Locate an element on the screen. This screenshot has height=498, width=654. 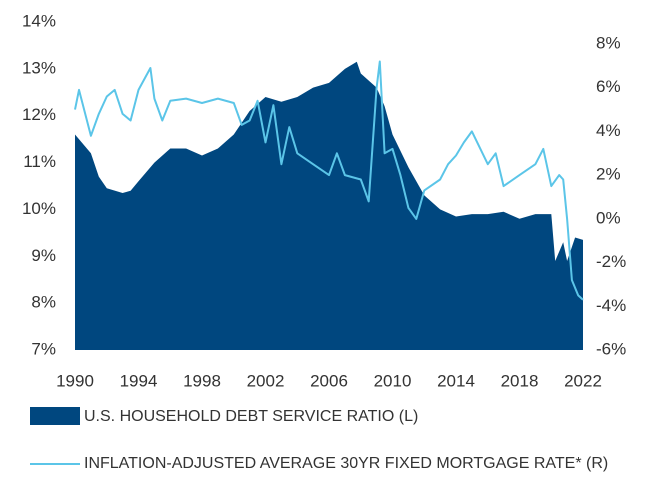
x-tick-label: 1990 is located at coordinates (75, 380).